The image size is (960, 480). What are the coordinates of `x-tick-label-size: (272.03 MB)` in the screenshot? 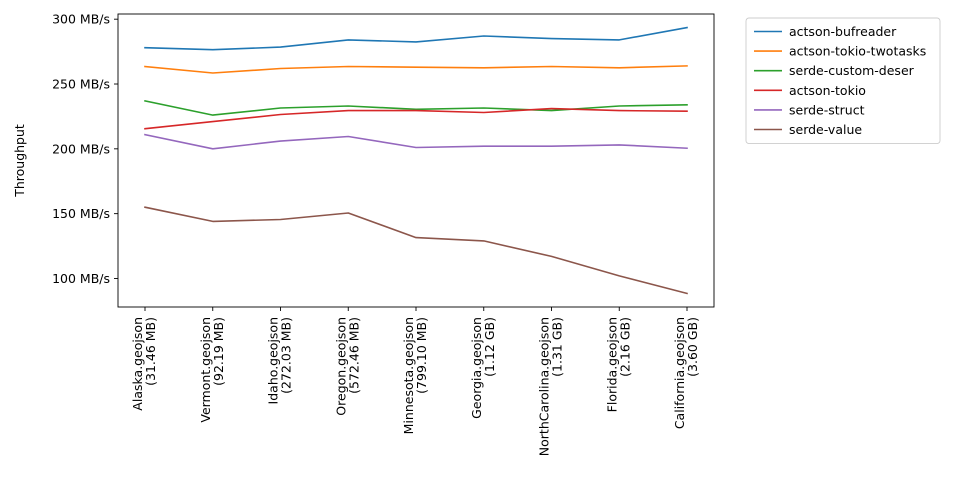 It's located at (286, 355).